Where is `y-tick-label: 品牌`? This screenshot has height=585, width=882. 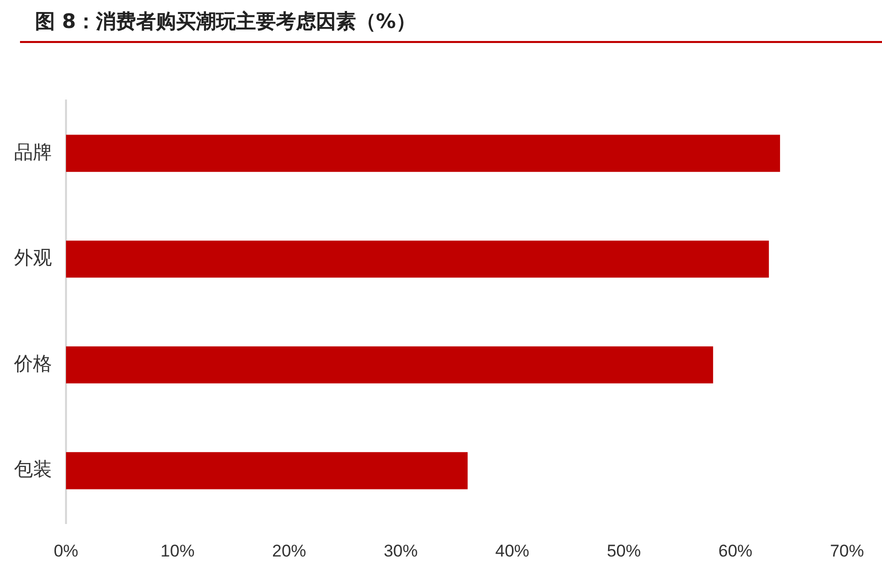 y-tick-label: 品牌 is located at coordinates (33, 153).